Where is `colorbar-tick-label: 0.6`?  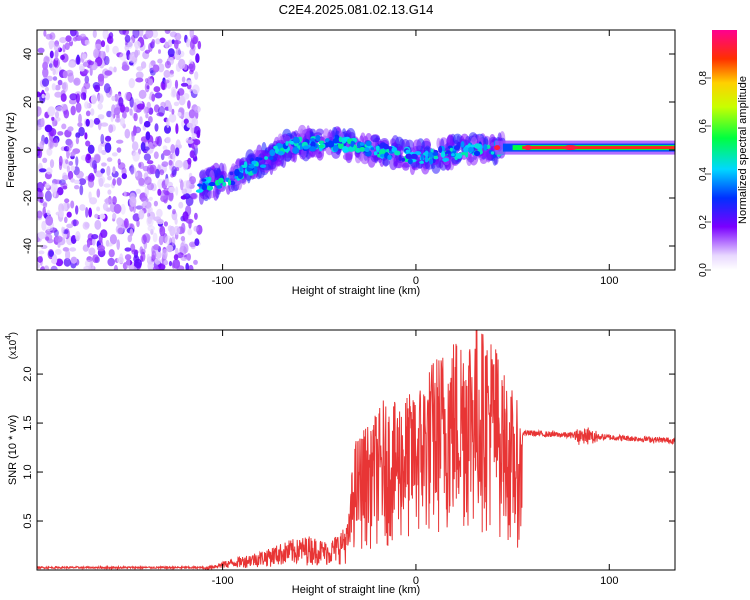
colorbar-tick-label: 0.6 is located at coordinates (703, 126).